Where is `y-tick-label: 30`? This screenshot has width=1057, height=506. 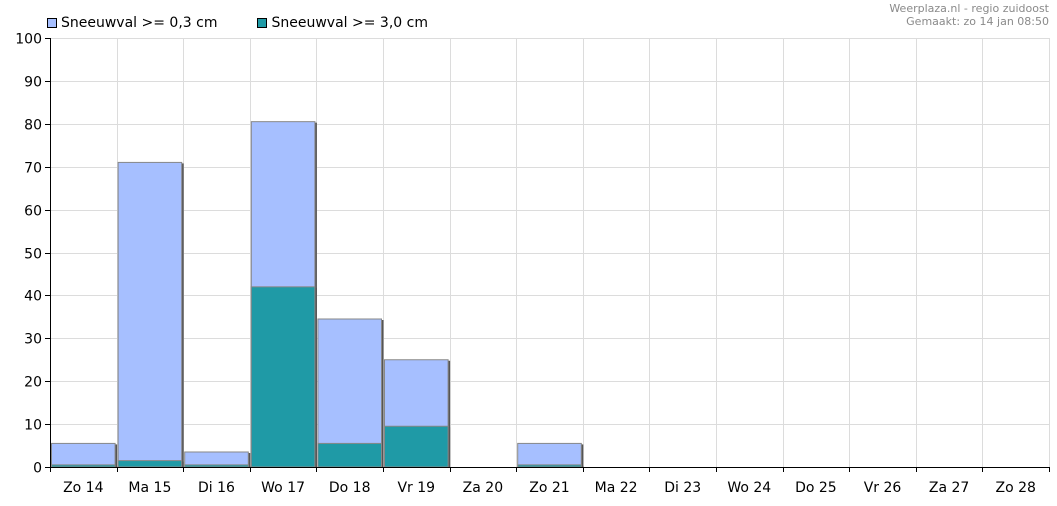
y-tick-label: 30 is located at coordinates (33, 340).